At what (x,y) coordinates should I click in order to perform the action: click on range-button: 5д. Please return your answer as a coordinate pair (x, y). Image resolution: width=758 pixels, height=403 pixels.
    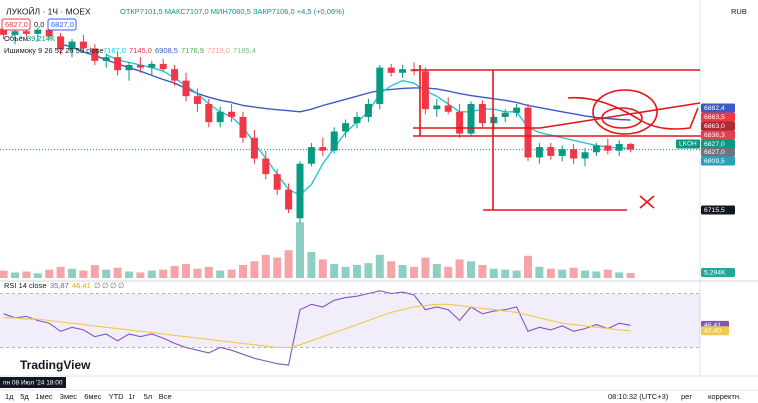
    Looking at the image, I should click on (24, 396).